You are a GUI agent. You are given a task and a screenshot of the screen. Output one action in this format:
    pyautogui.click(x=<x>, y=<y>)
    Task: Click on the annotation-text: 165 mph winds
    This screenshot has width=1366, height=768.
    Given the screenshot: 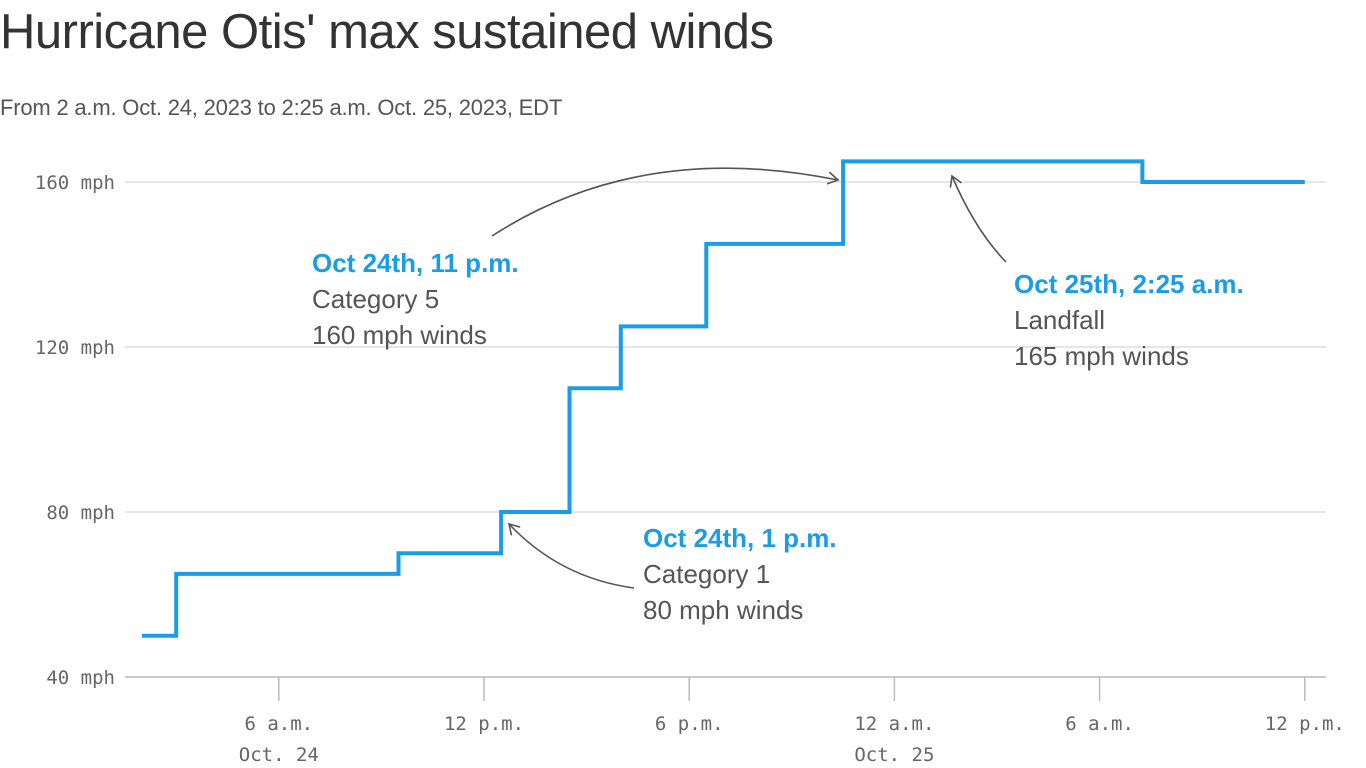 What is the action you would take?
    pyautogui.click(x=1101, y=356)
    